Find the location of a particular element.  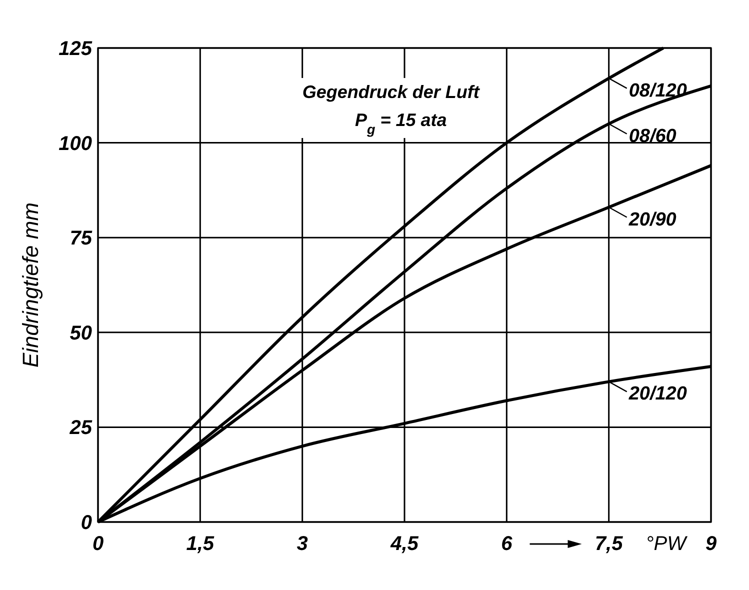

x-axis-title: °PW is located at coordinates (667, 544).